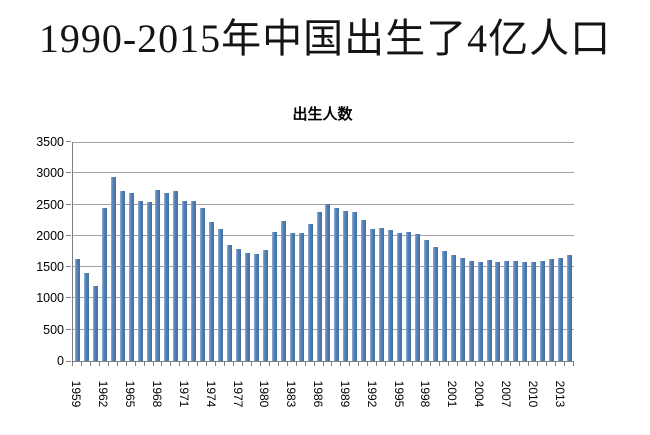 Image resolution: width=650 pixels, height=435 pixels. I want to click on x-tick-label-1959: 1959, so click(76, 394).